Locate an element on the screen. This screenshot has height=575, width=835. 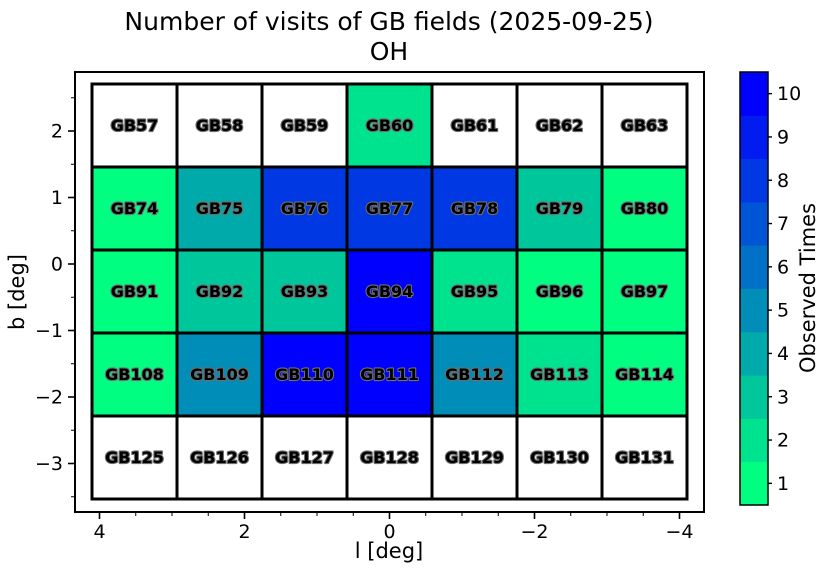
heatmap-cell-label: GB125 is located at coordinates (134, 457).